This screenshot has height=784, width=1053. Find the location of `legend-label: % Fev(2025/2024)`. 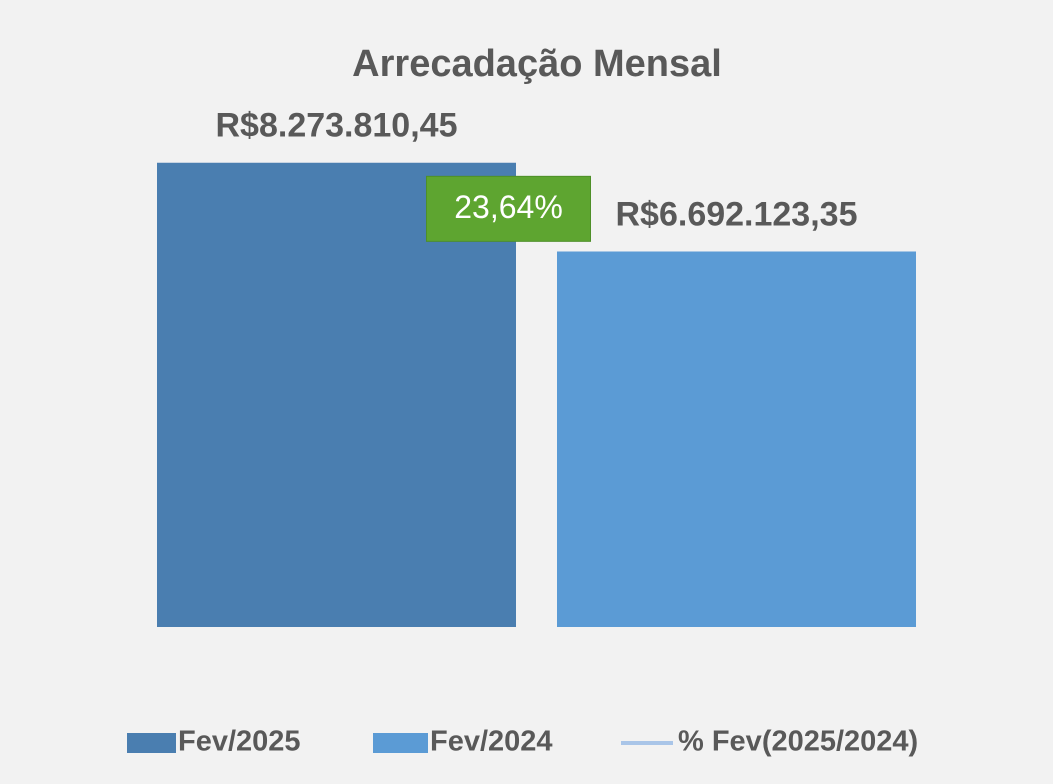

legend-label: % Fev(2025/2024) is located at coordinates (798, 742).